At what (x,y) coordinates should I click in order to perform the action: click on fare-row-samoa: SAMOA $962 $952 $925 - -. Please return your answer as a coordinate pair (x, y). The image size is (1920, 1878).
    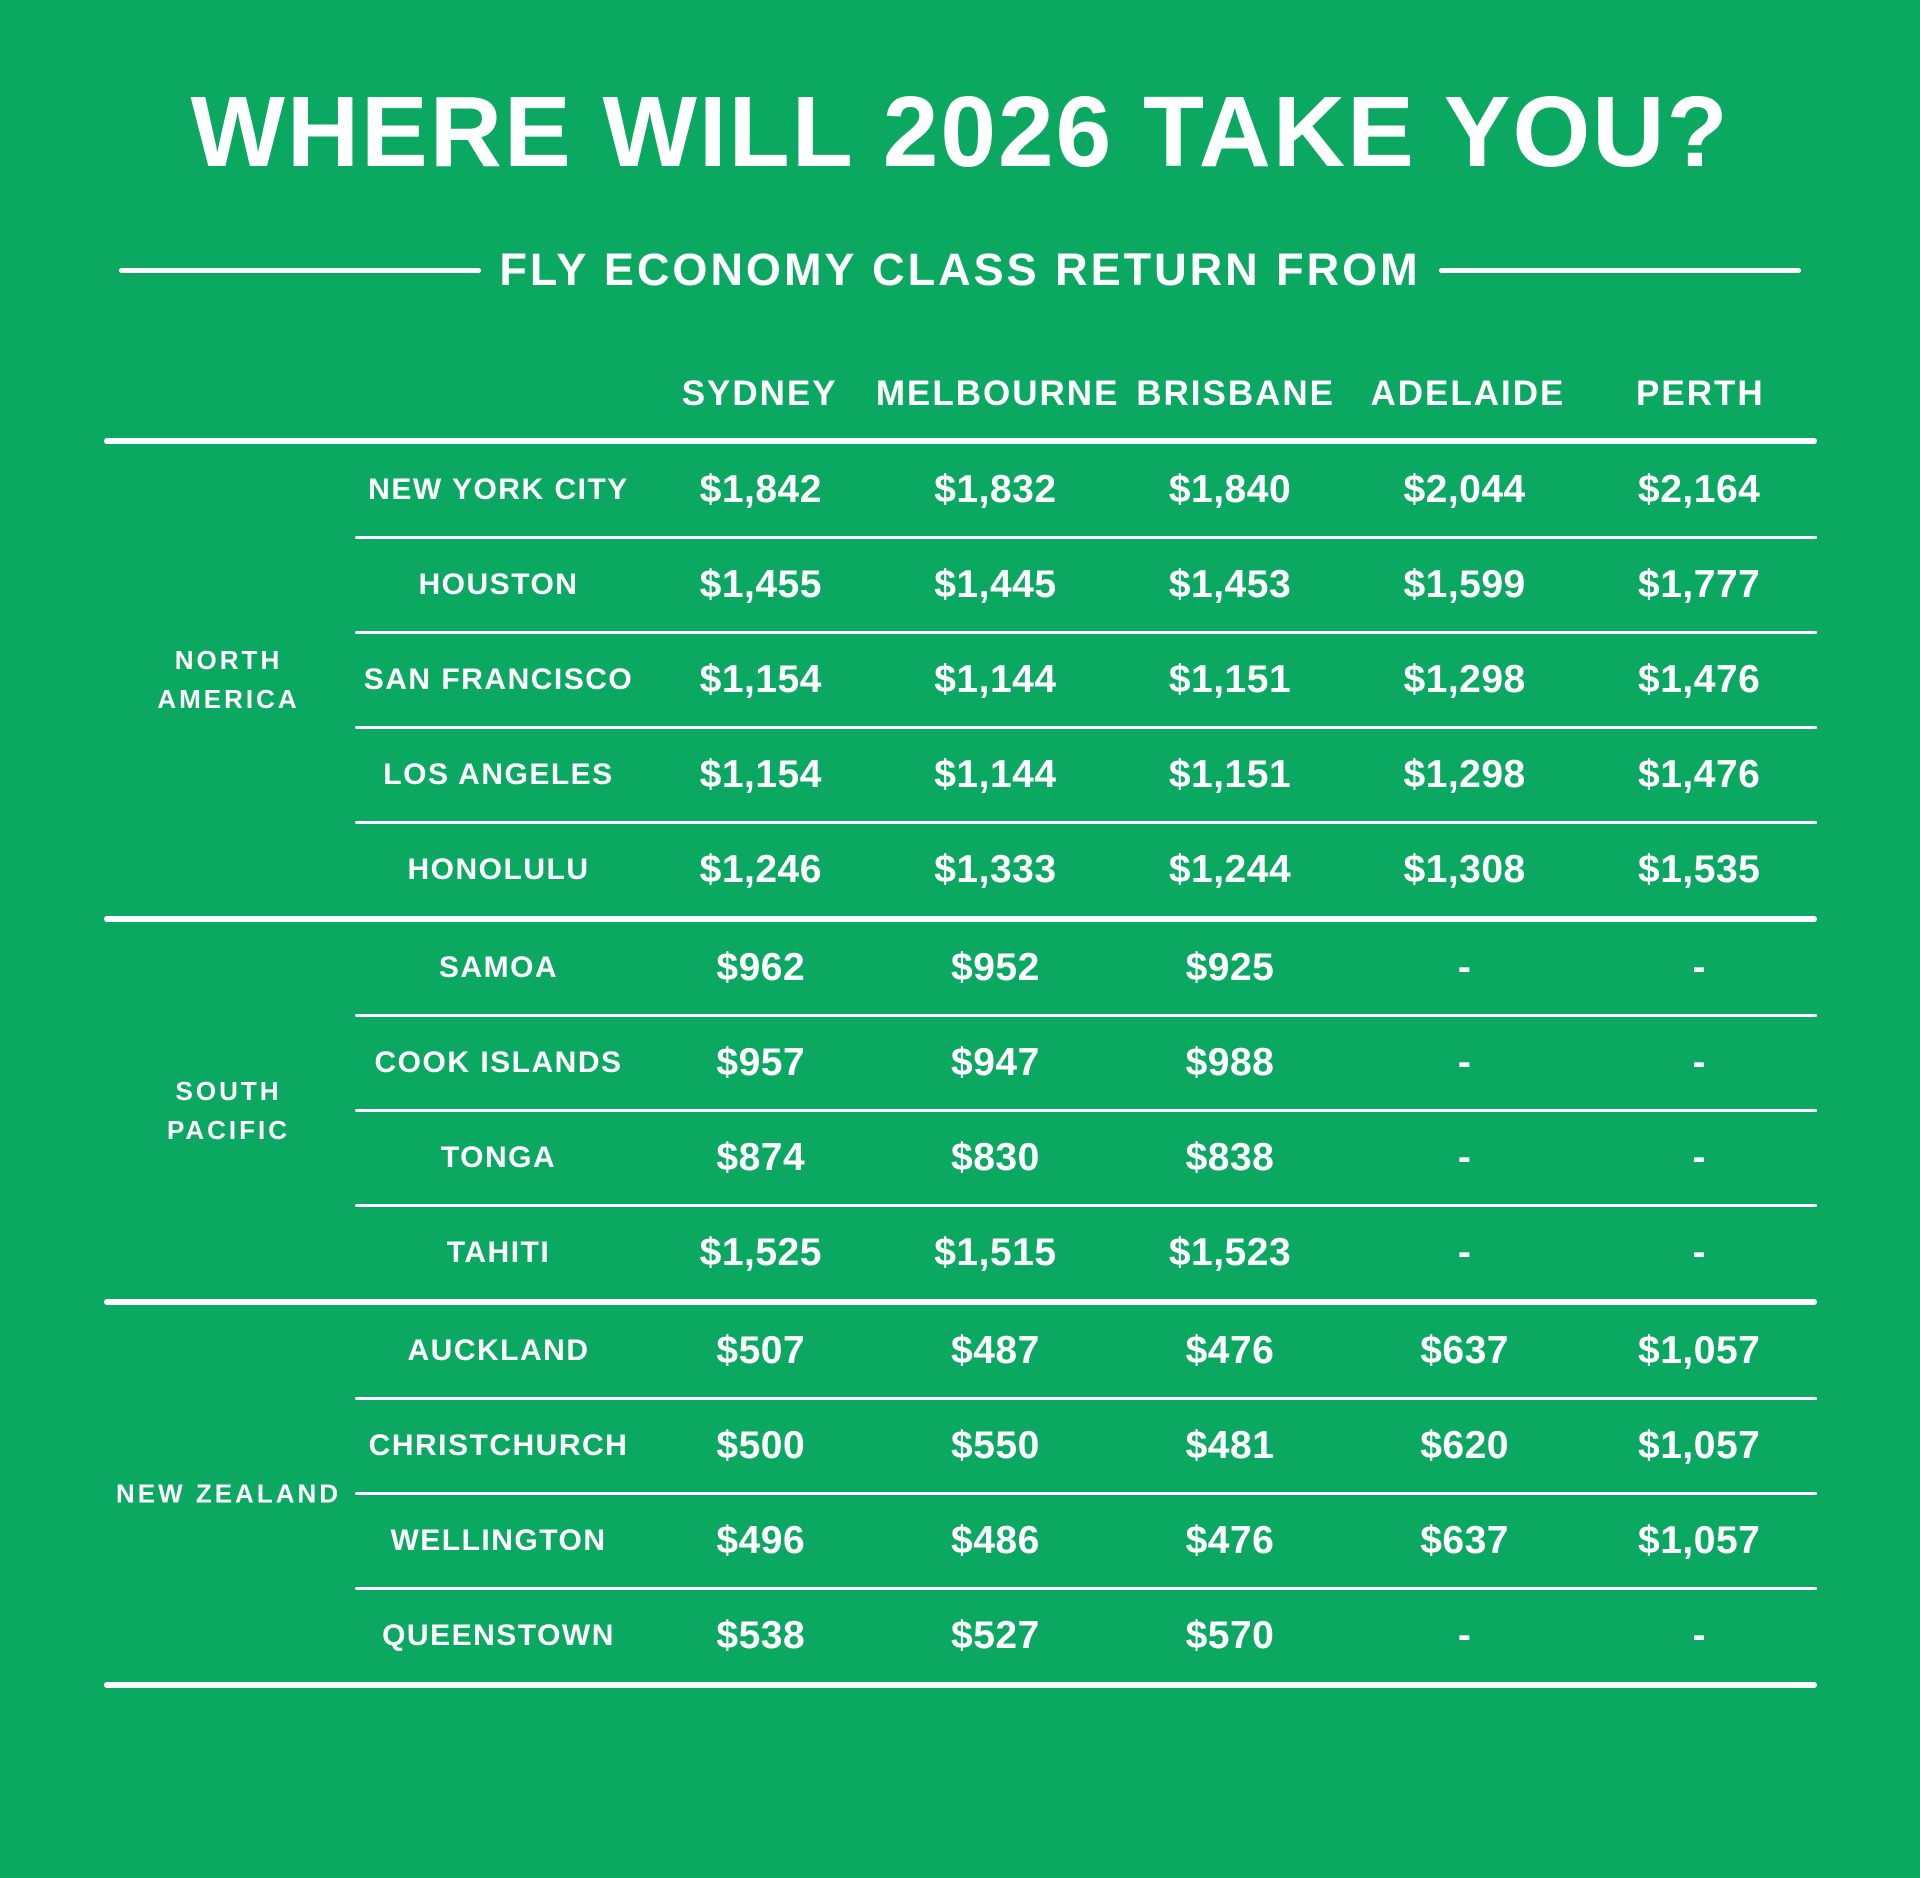
    Looking at the image, I should click on (960, 968).